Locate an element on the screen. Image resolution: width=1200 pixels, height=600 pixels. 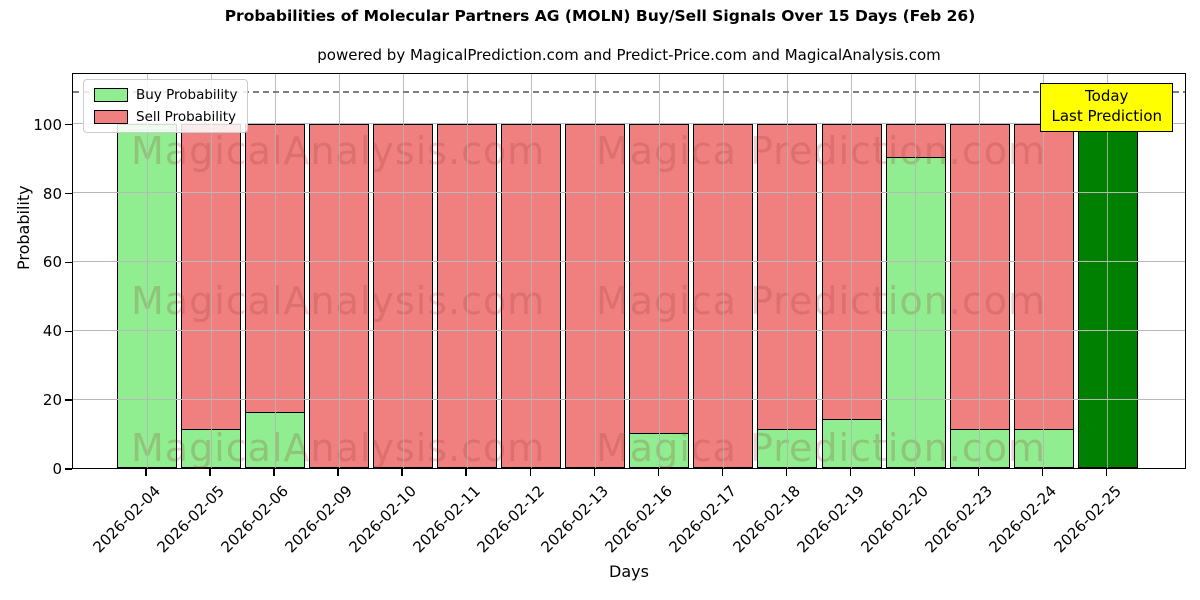
today-annotation-box: Today Last Prediction is located at coordinates (1106, 107).